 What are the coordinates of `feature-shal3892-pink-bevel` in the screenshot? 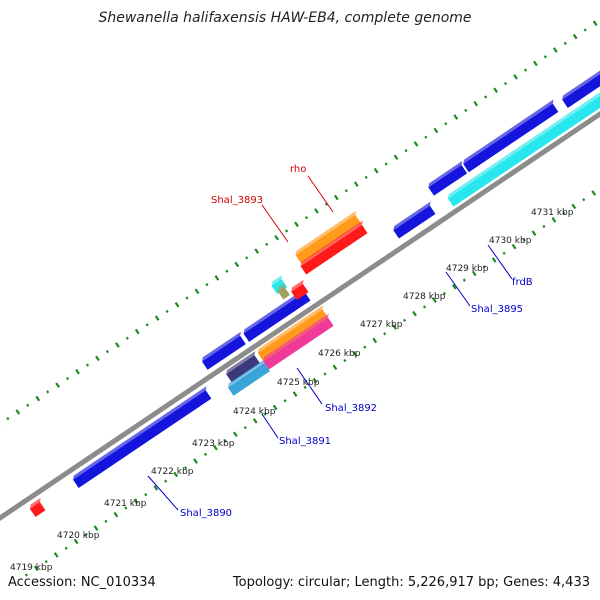 It's located at (296, 337).